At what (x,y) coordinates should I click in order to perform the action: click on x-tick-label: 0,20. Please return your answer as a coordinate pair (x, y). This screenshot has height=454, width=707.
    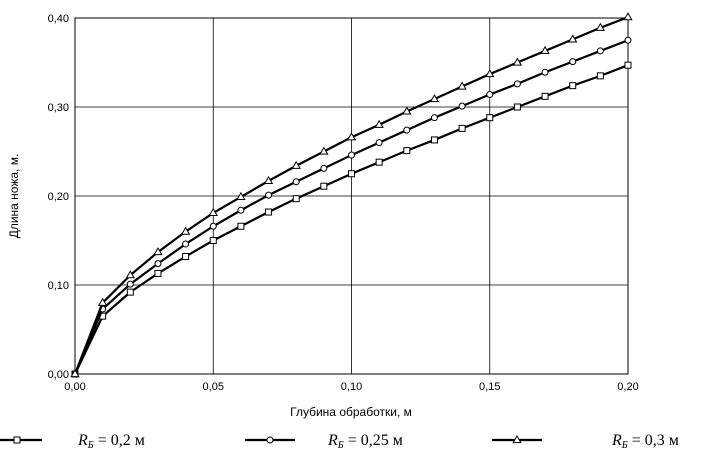
    Looking at the image, I should click on (627, 387).